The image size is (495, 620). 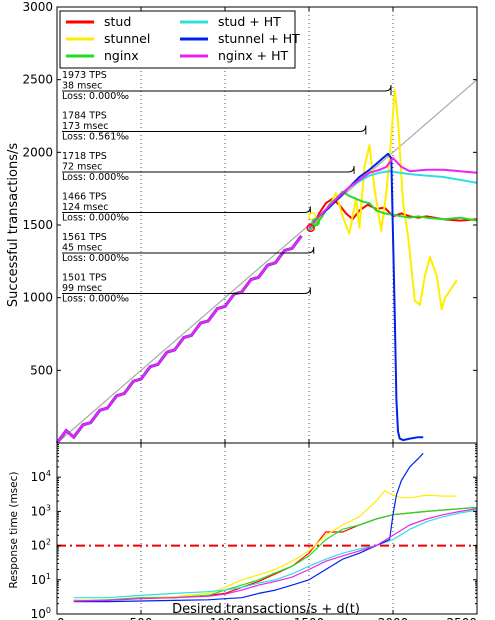 I want to click on bottom-xtick-label: 2000, so click(x=393, y=618).